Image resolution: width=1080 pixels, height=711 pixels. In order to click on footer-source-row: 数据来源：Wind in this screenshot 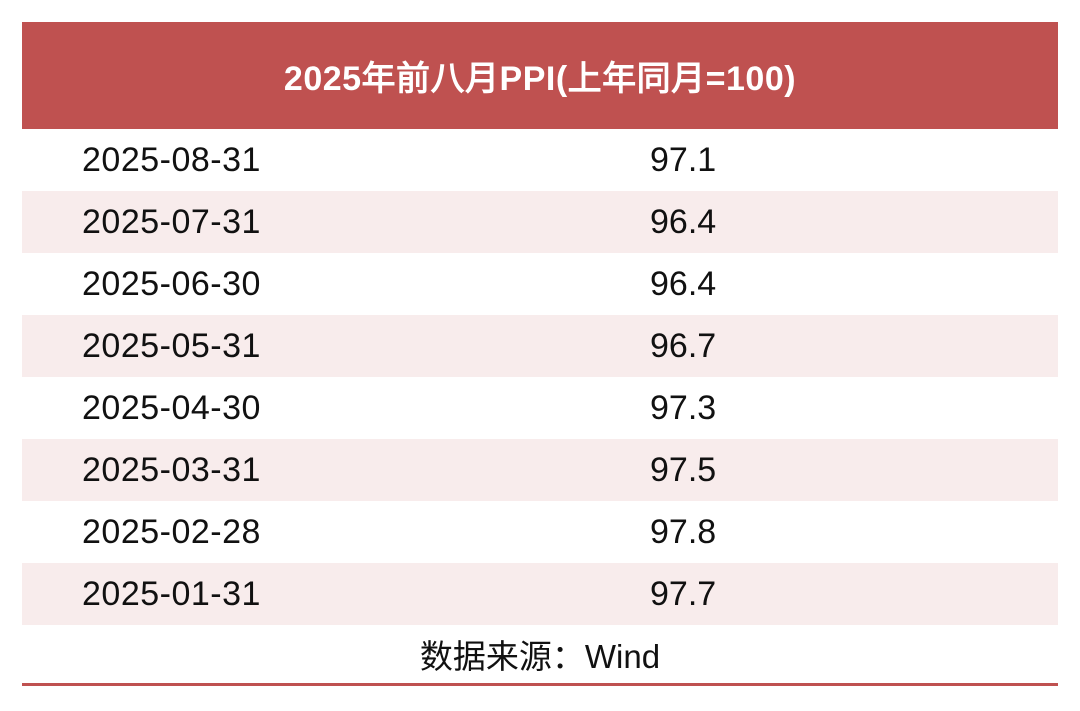, I will do `click(540, 654)`.